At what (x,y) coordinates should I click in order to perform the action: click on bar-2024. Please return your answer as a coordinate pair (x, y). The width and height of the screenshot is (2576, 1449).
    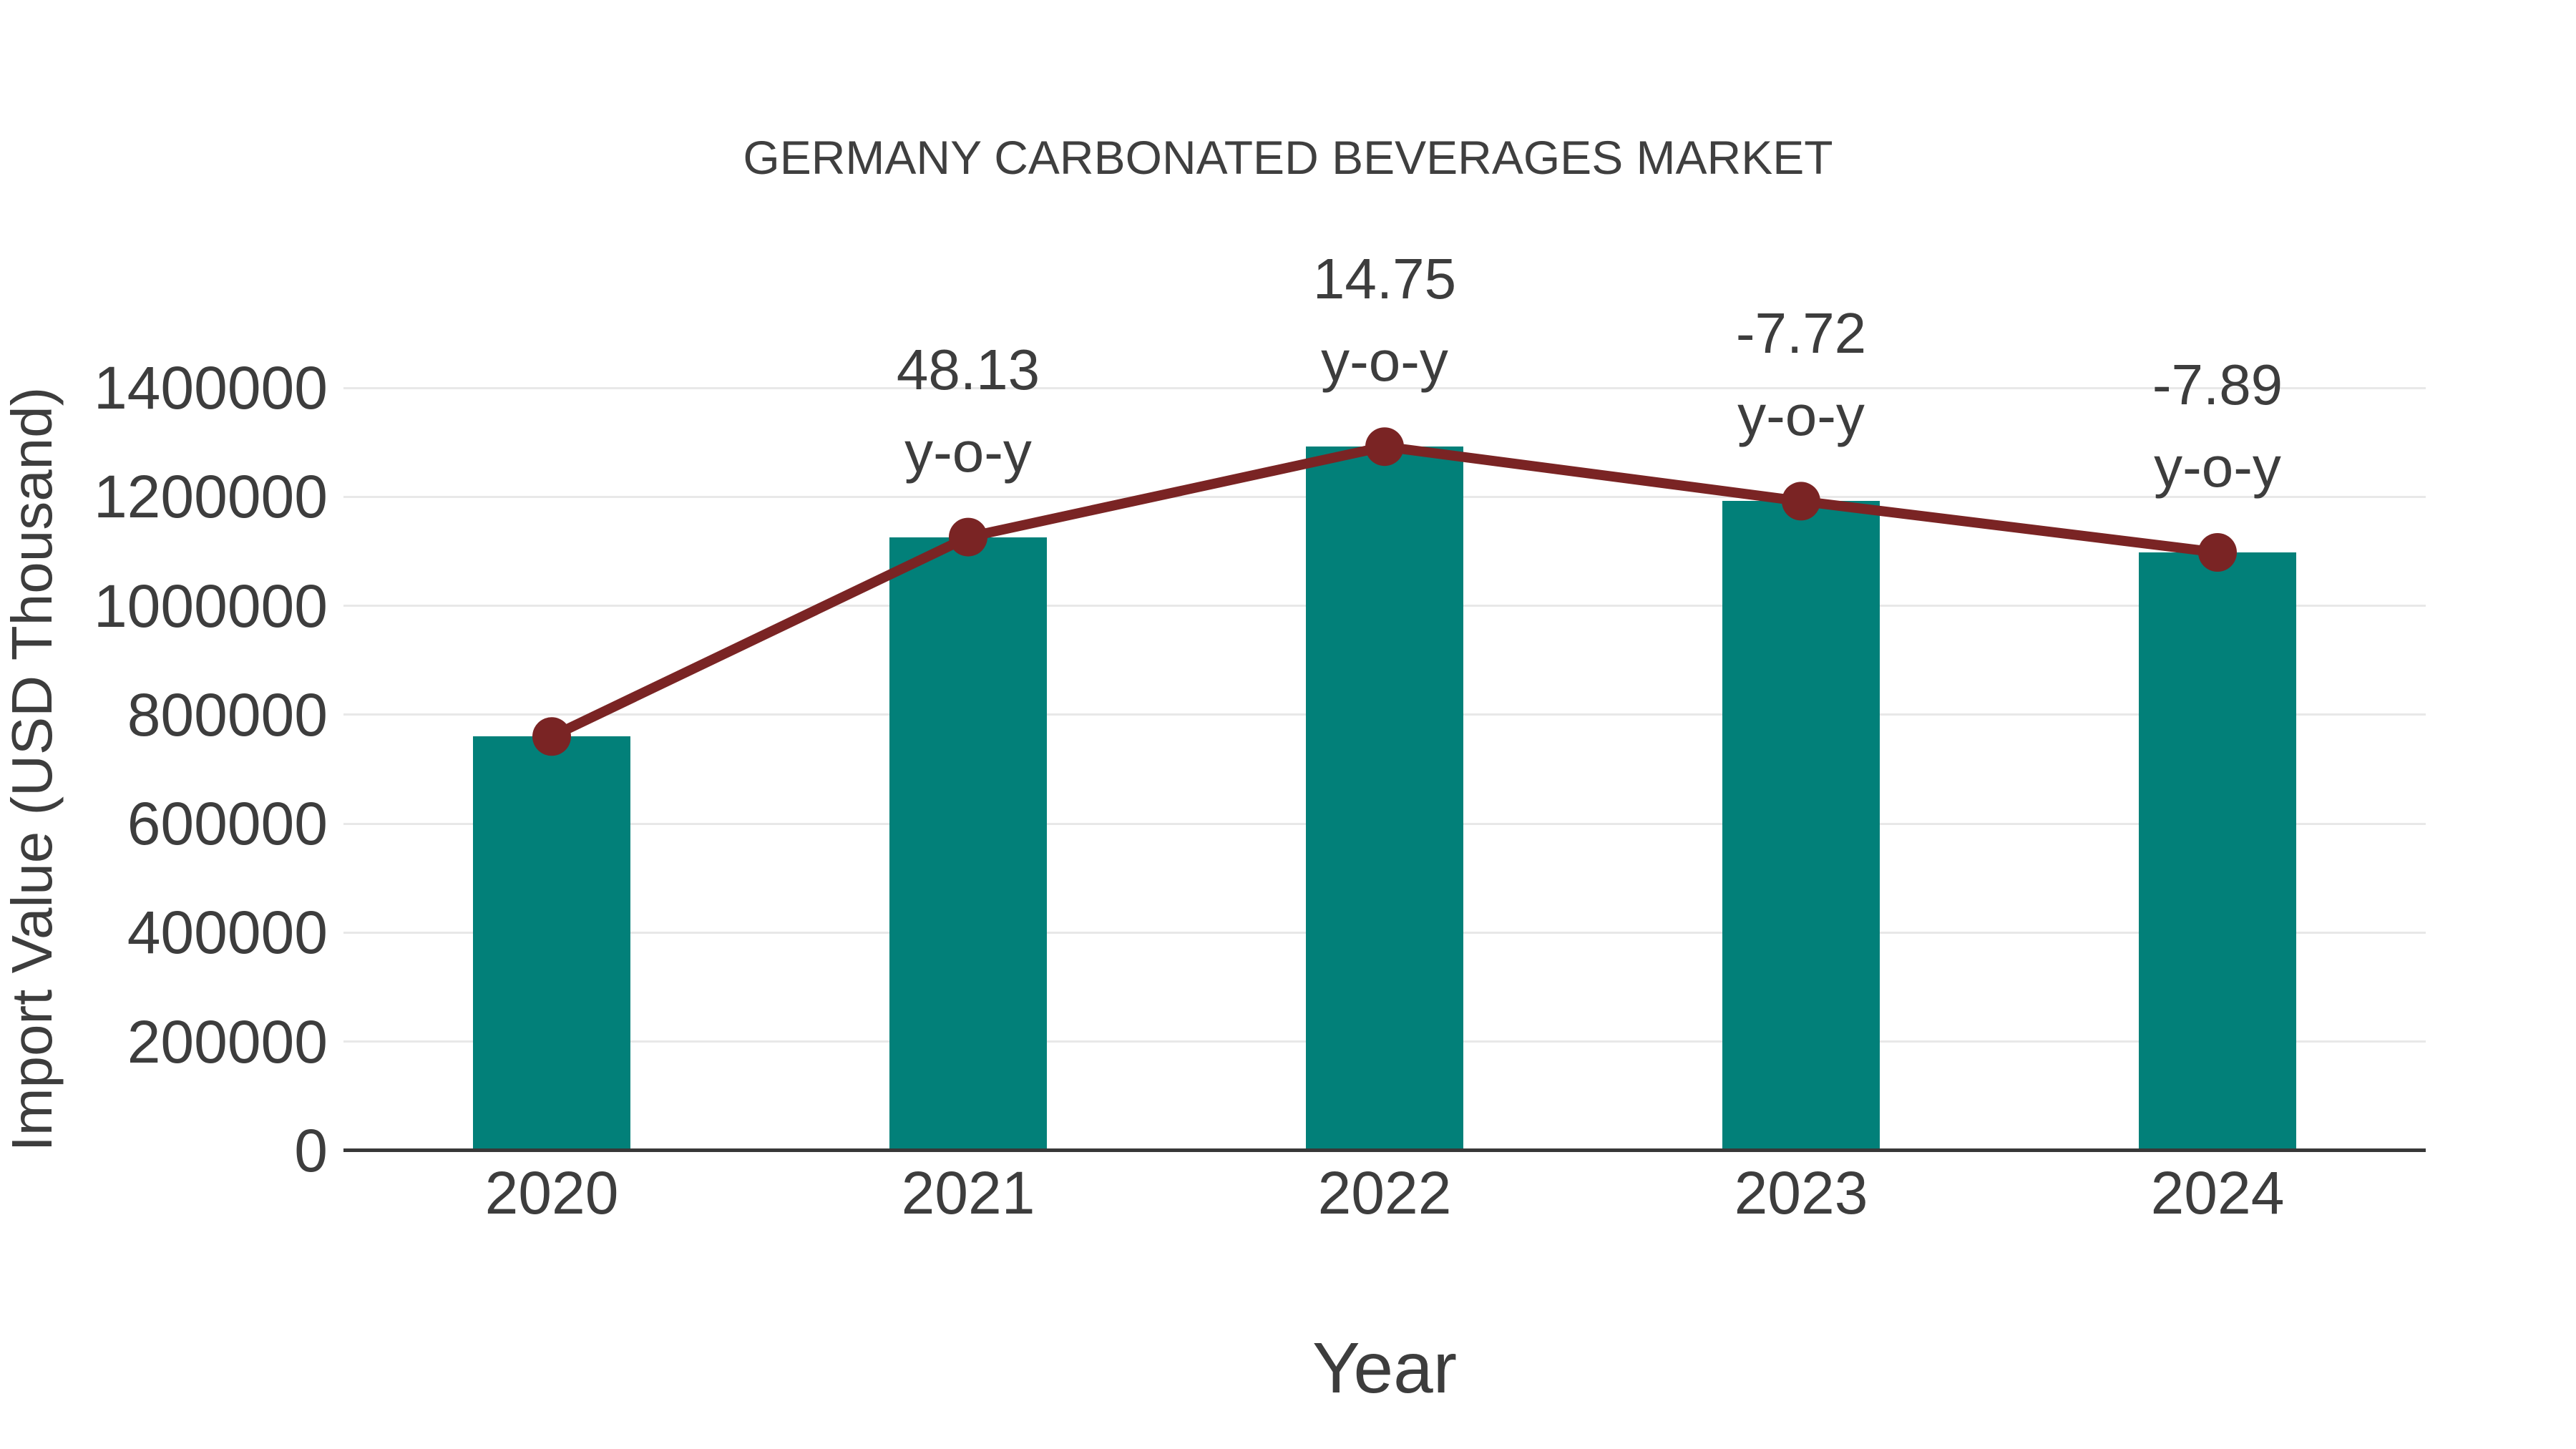
    Looking at the image, I should click on (2217, 851).